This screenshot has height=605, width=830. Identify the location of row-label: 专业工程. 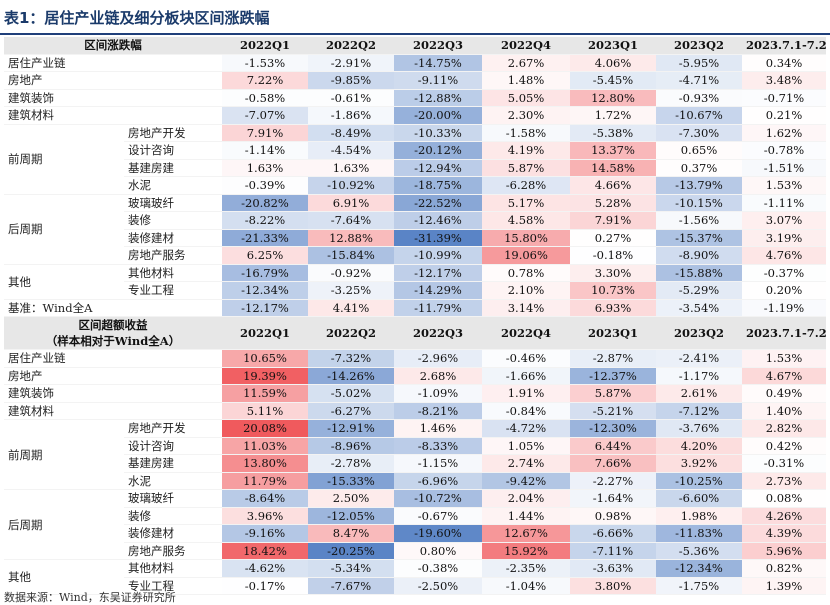
(173, 586).